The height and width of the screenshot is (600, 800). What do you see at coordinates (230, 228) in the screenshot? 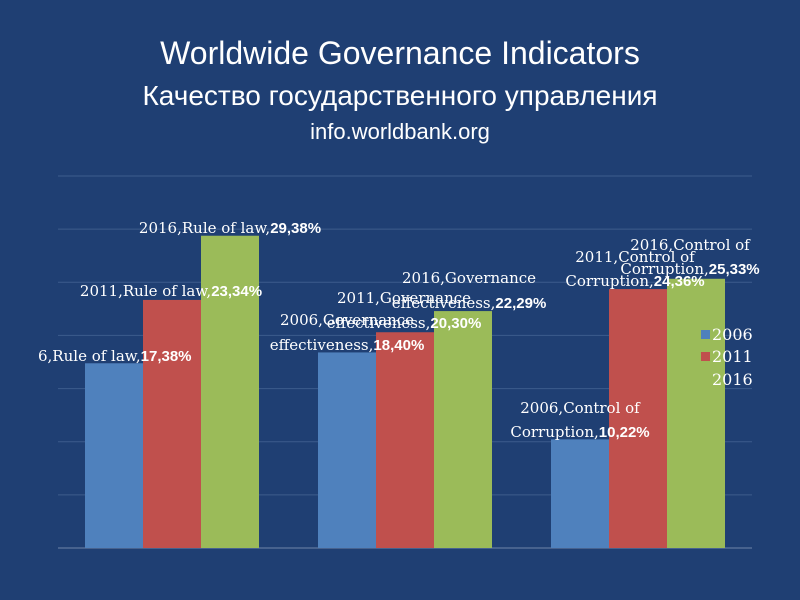
I see `data-label-2016-1: 2016,Rule of law,29,38%` at bounding box center [230, 228].